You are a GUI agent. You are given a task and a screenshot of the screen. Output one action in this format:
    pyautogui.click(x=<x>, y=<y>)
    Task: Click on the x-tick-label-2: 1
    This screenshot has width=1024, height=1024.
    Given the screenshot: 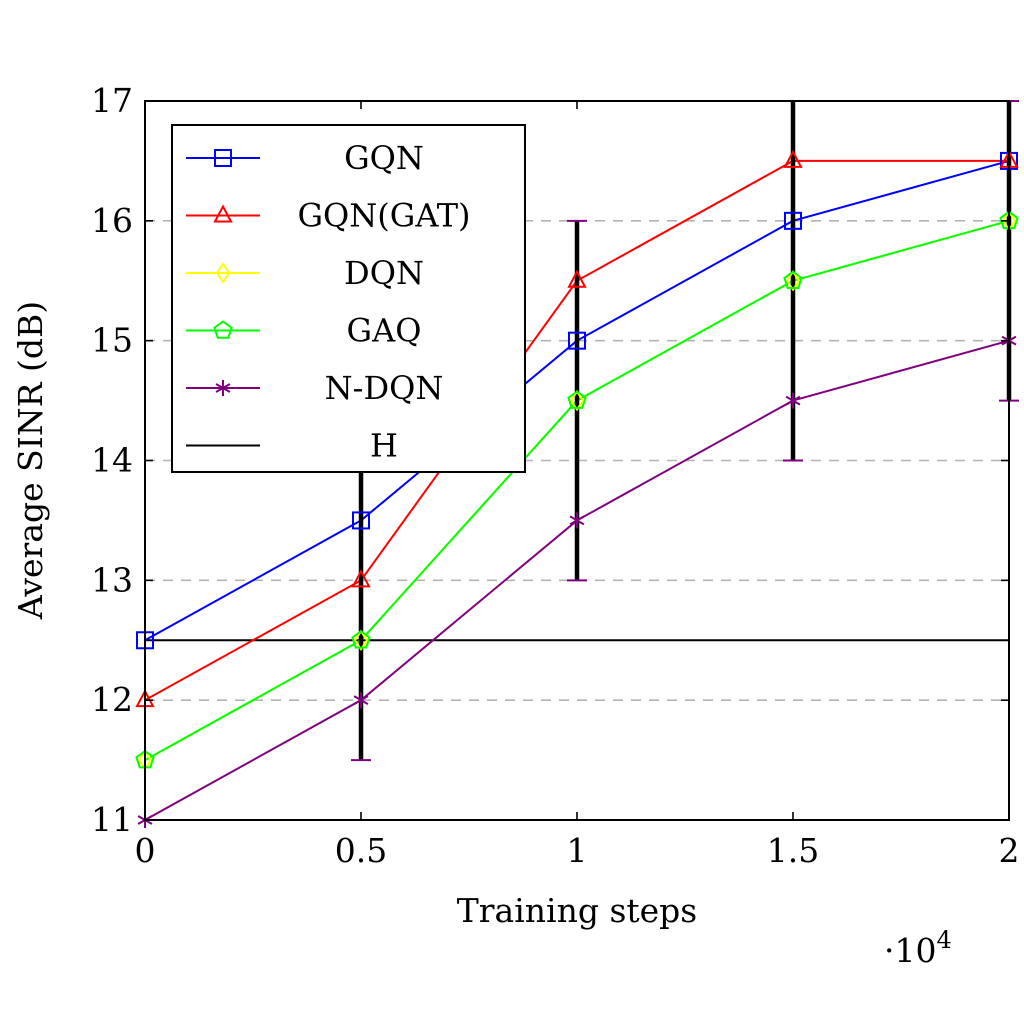 What is the action you would take?
    pyautogui.click(x=577, y=850)
    